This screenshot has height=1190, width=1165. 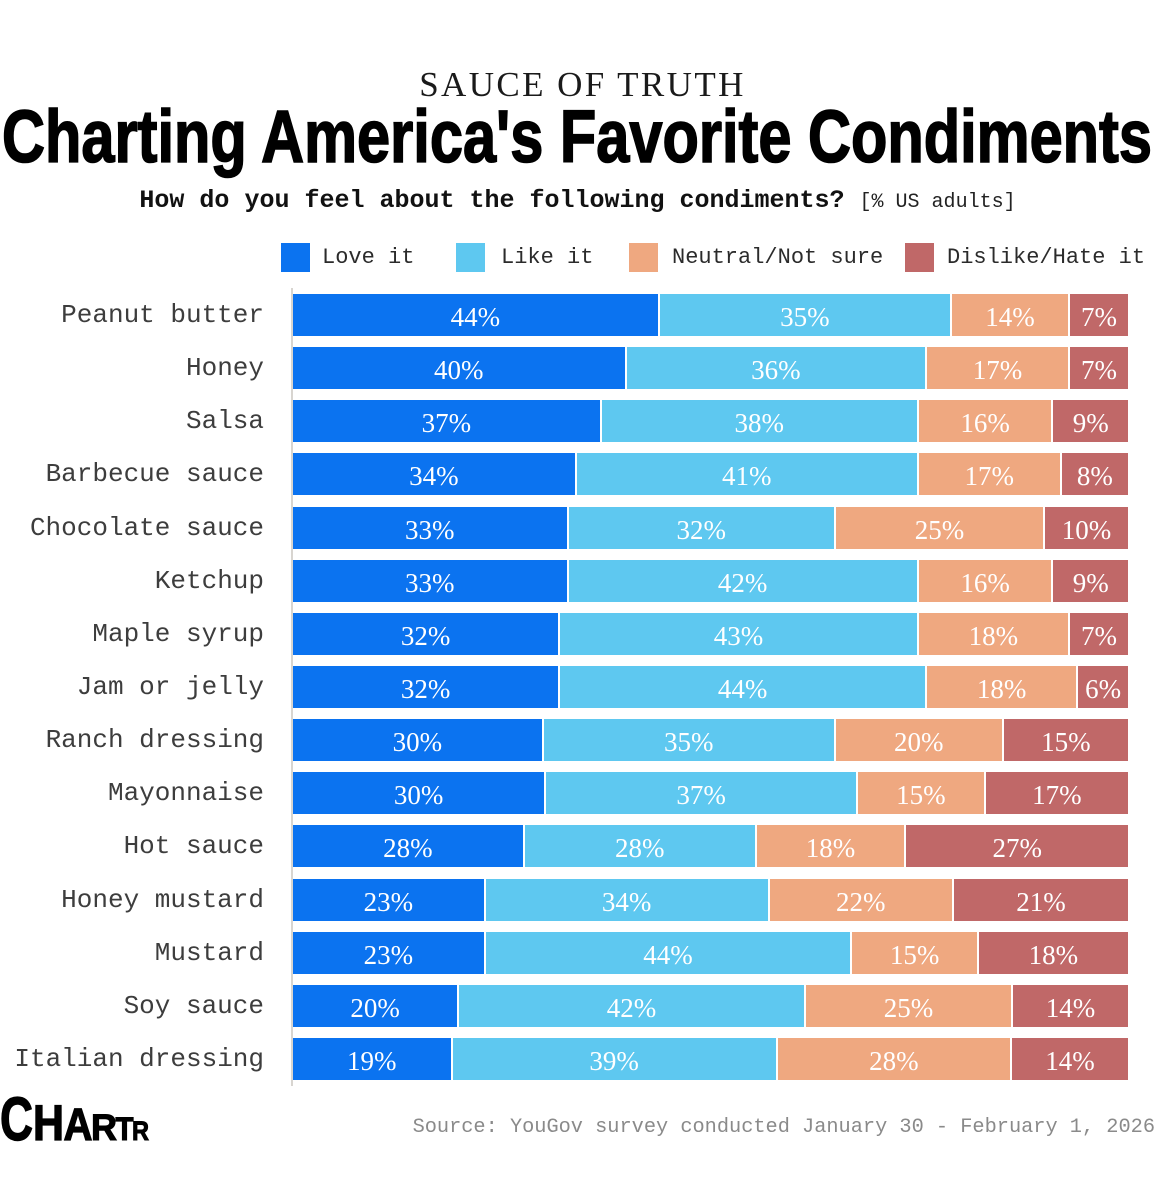 I want to click on svg-text: T, so click(x=125, y=1129).